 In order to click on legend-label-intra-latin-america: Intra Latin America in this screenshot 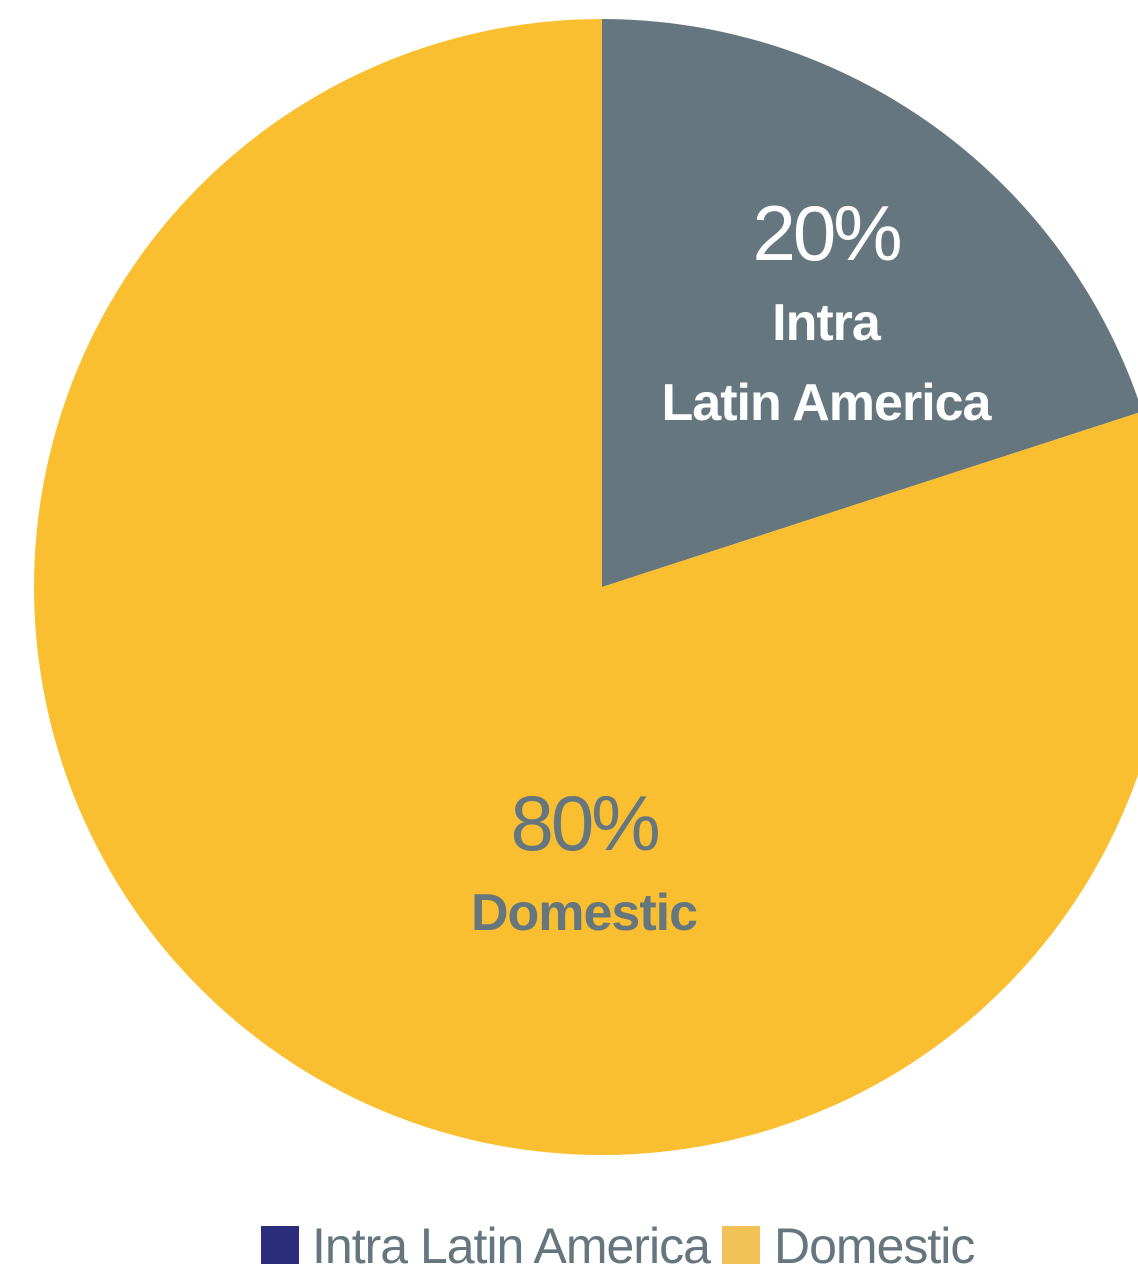, I will do `click(511, 1245)`.